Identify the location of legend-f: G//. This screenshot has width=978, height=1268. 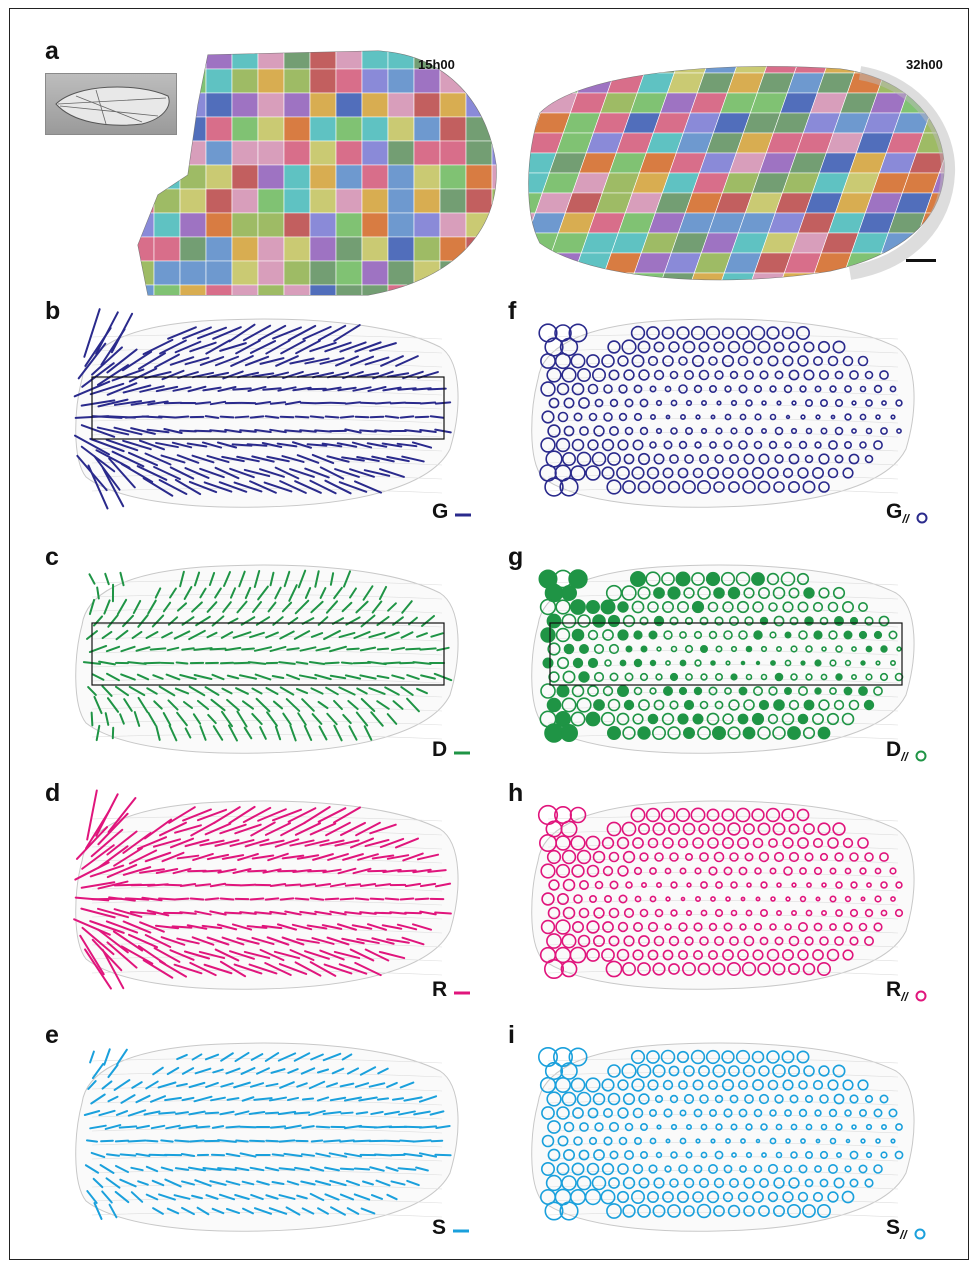
(907, 513).